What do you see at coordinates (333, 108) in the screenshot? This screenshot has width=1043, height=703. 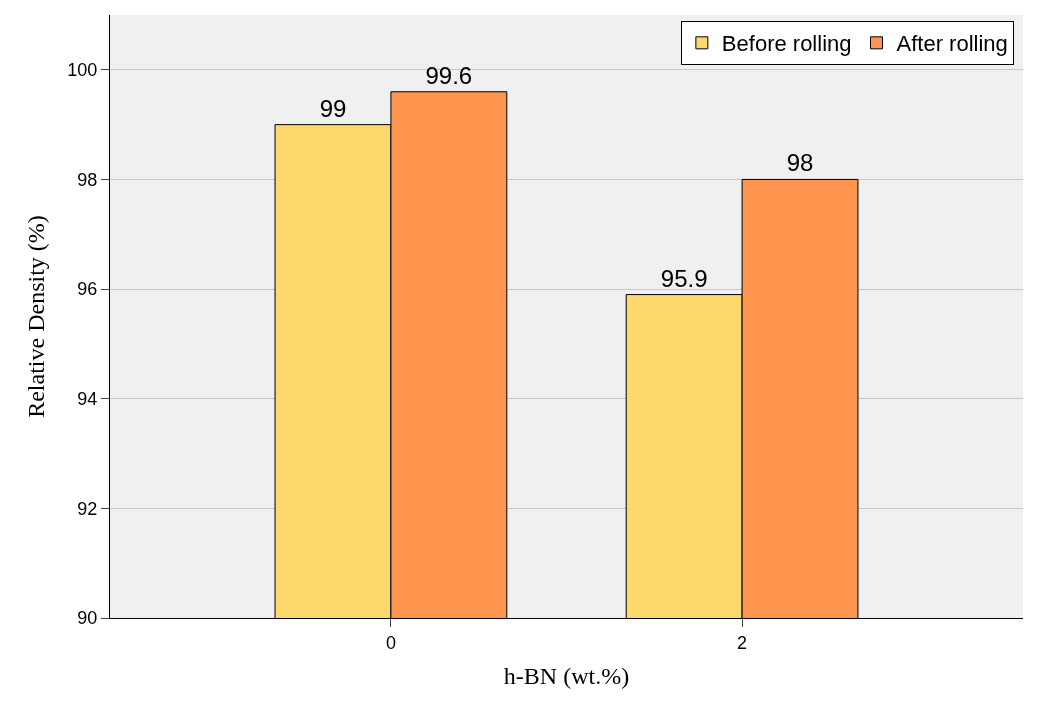 I see `data-label: 99` at bounding box center [333, 108].